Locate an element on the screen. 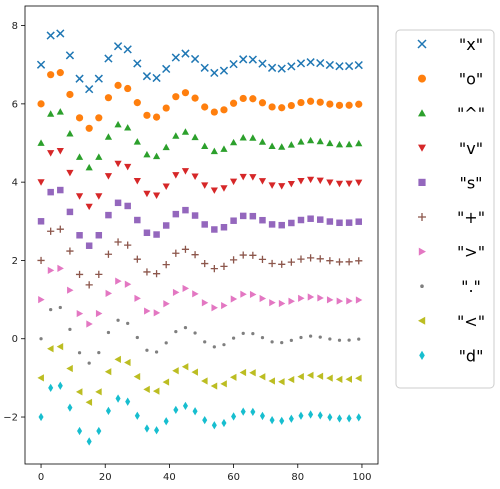 Image resolution: width=500 pixels, height=489 pixels. series-d is located at coordinates (200, 413).